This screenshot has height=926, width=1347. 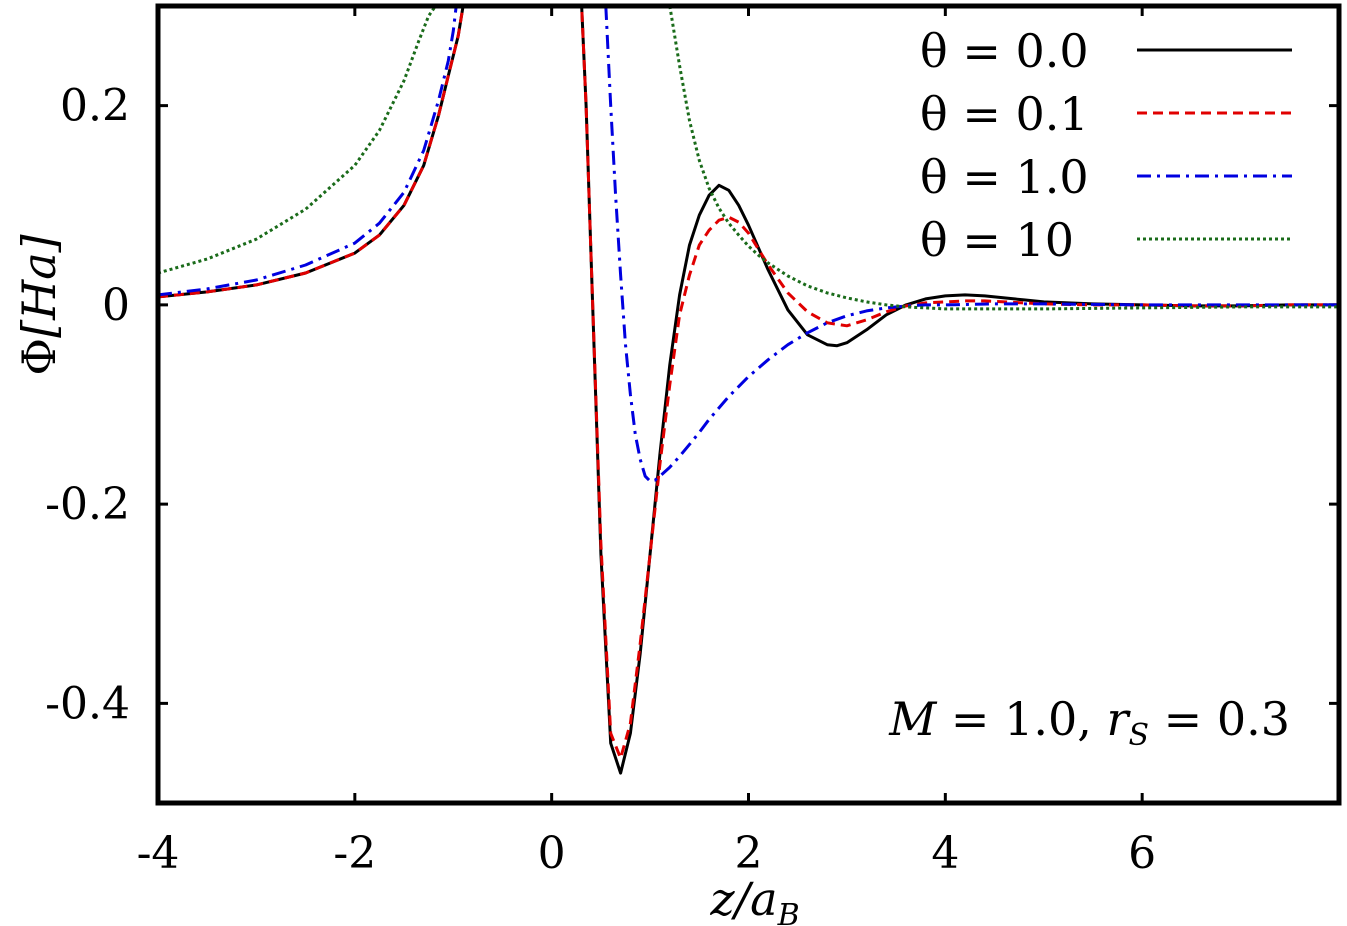 What do you see at coordinates (87, 504) in the screenshot?
I see `y-tick-label: -0.2` at bounding box center [87, 504].